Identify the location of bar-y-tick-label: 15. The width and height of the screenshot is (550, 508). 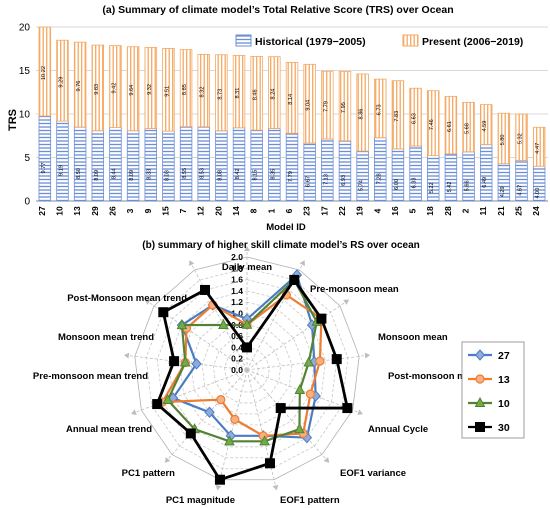
(25, 71).